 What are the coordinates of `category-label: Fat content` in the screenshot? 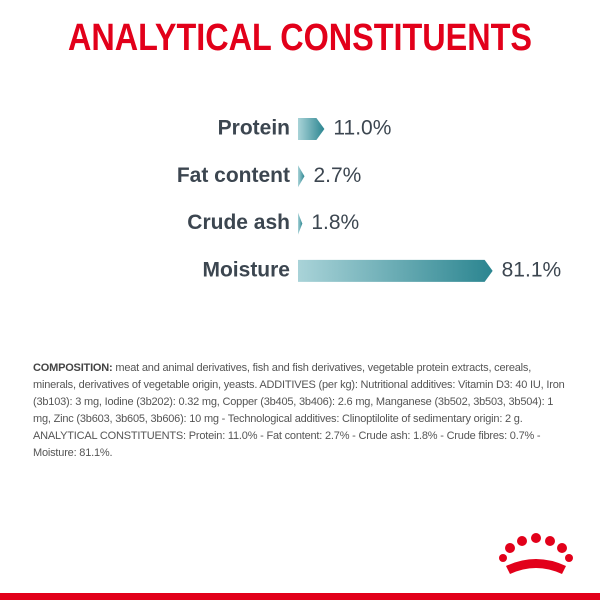 It's located at (233, 175).